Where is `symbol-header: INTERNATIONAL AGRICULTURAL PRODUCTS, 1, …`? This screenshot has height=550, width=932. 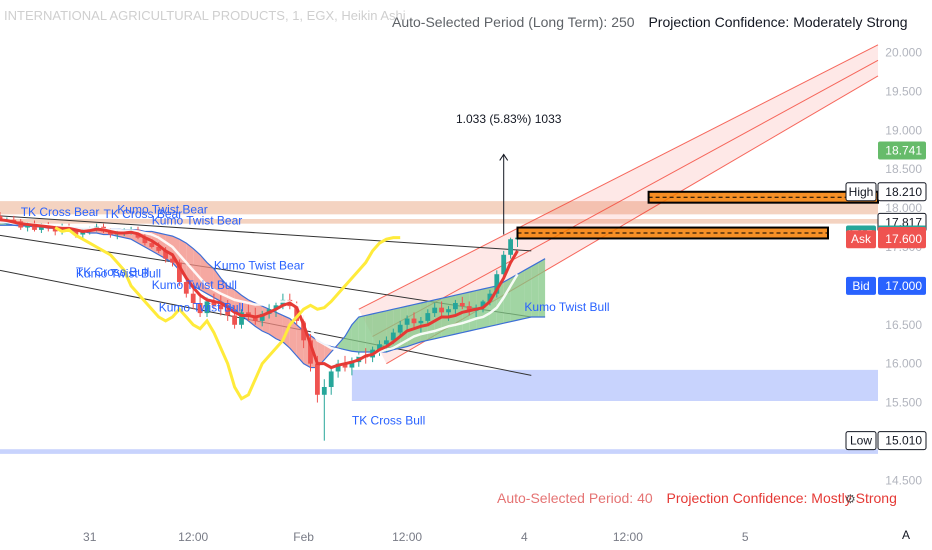
symbol-header: INTERNATIONAL AGRICULTURAL PRODUCTS, 1, … is located at coordinates (205, 15).